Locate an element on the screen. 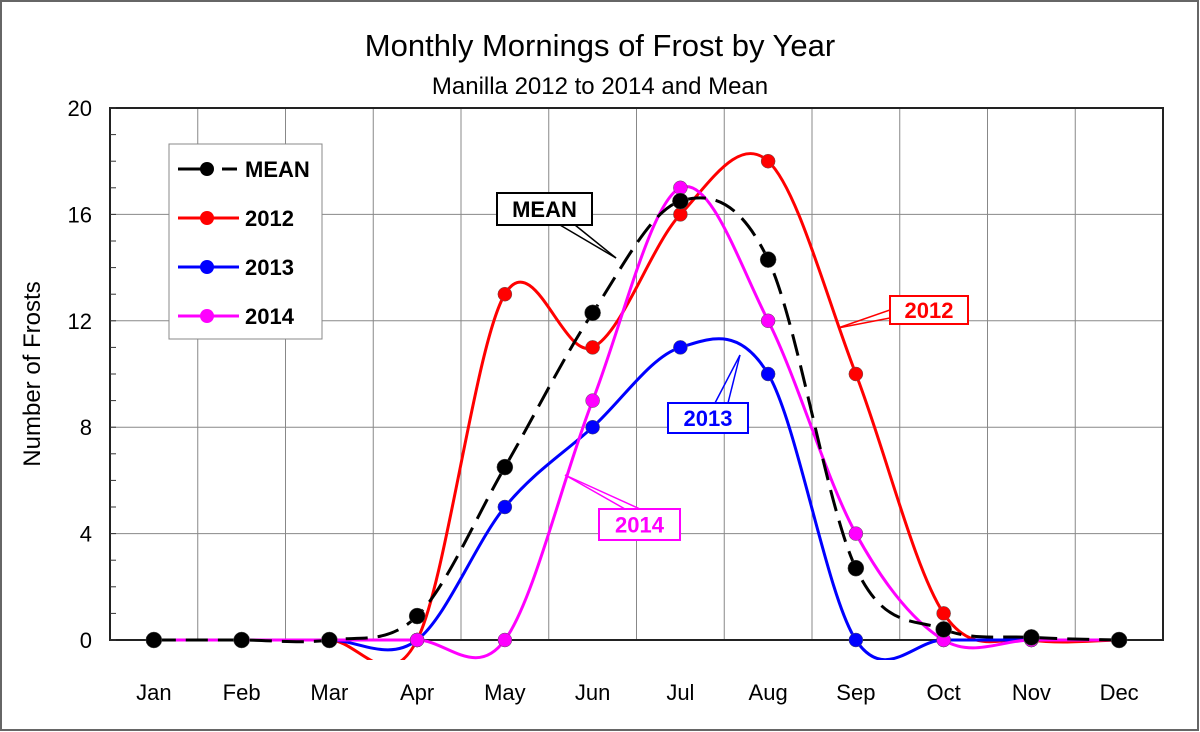 Image resolution: width=1200 pixels, height=732 pixels. x-tick-label: Apr is located at coordinates (417, 692).